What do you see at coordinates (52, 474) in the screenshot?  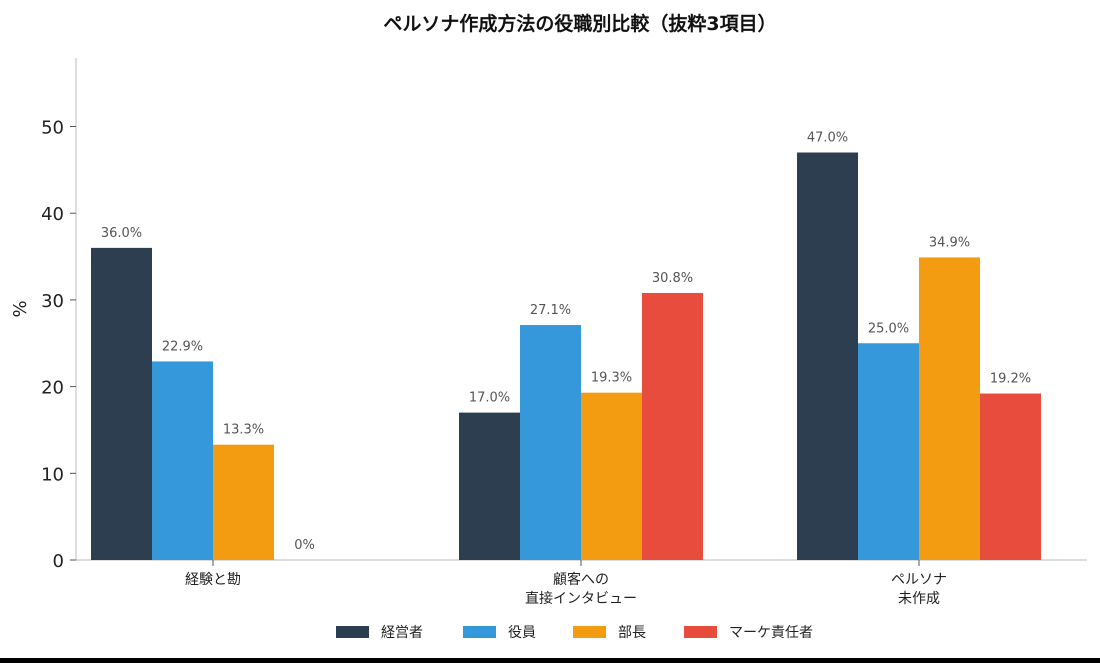 I see `y-tick-label: 10` at bounding box center [52, 474].